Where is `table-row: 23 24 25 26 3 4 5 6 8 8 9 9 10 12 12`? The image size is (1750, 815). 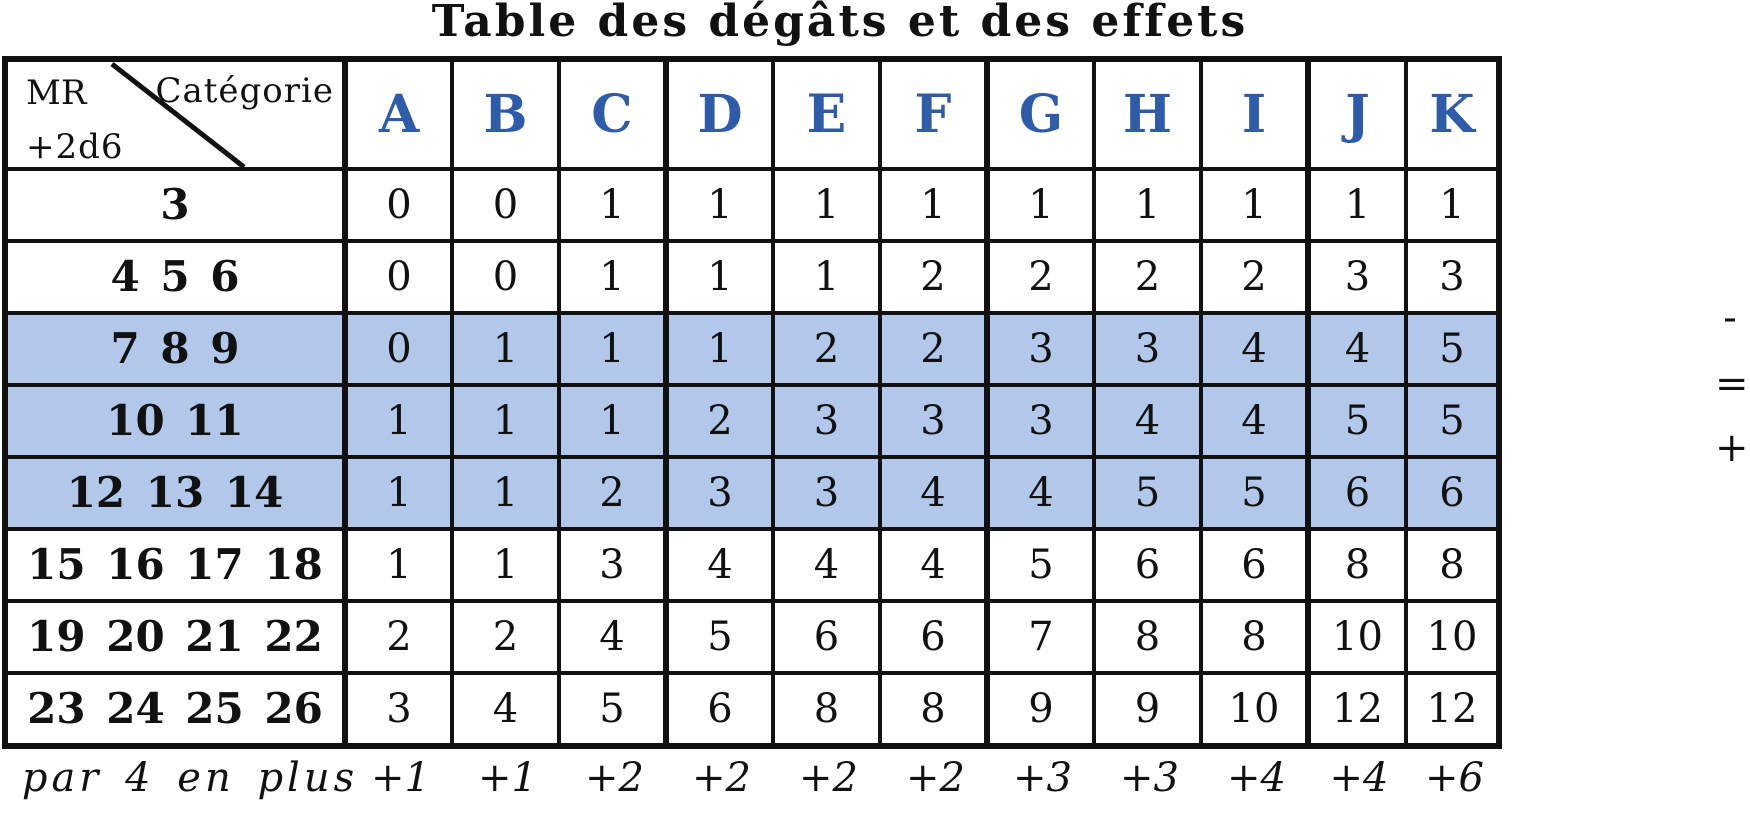 table-row: 23 24 25 26 3 4 5 6 8 8 9 9 10 12 12 is located at coordinates (752, 709).